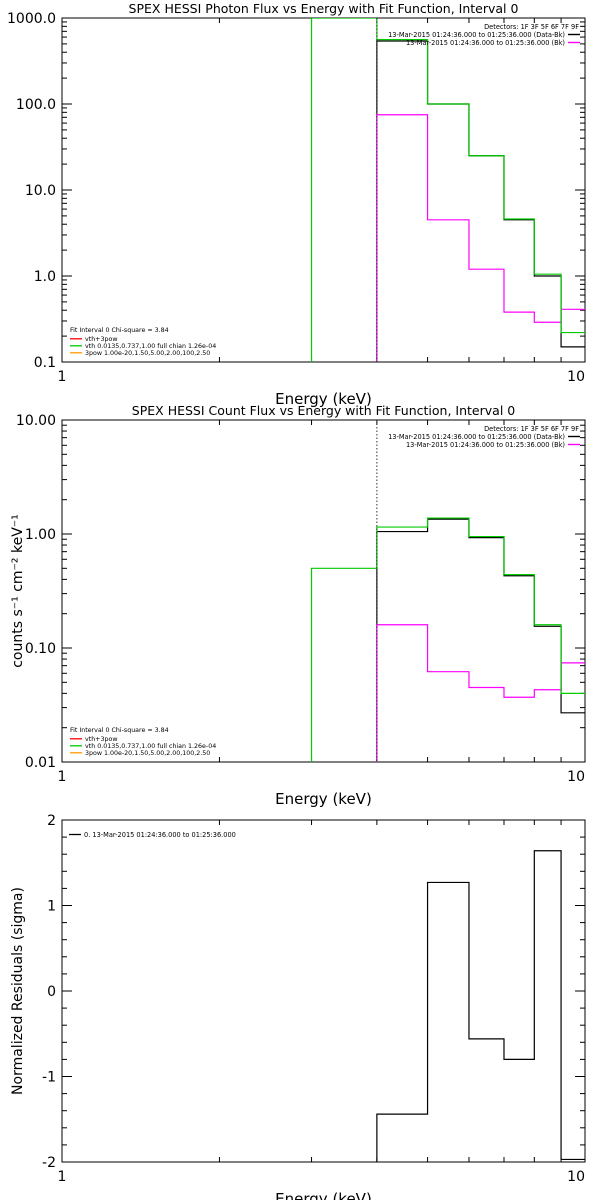  I want to click on y-tick-label: 0.01, so click(40, 763).